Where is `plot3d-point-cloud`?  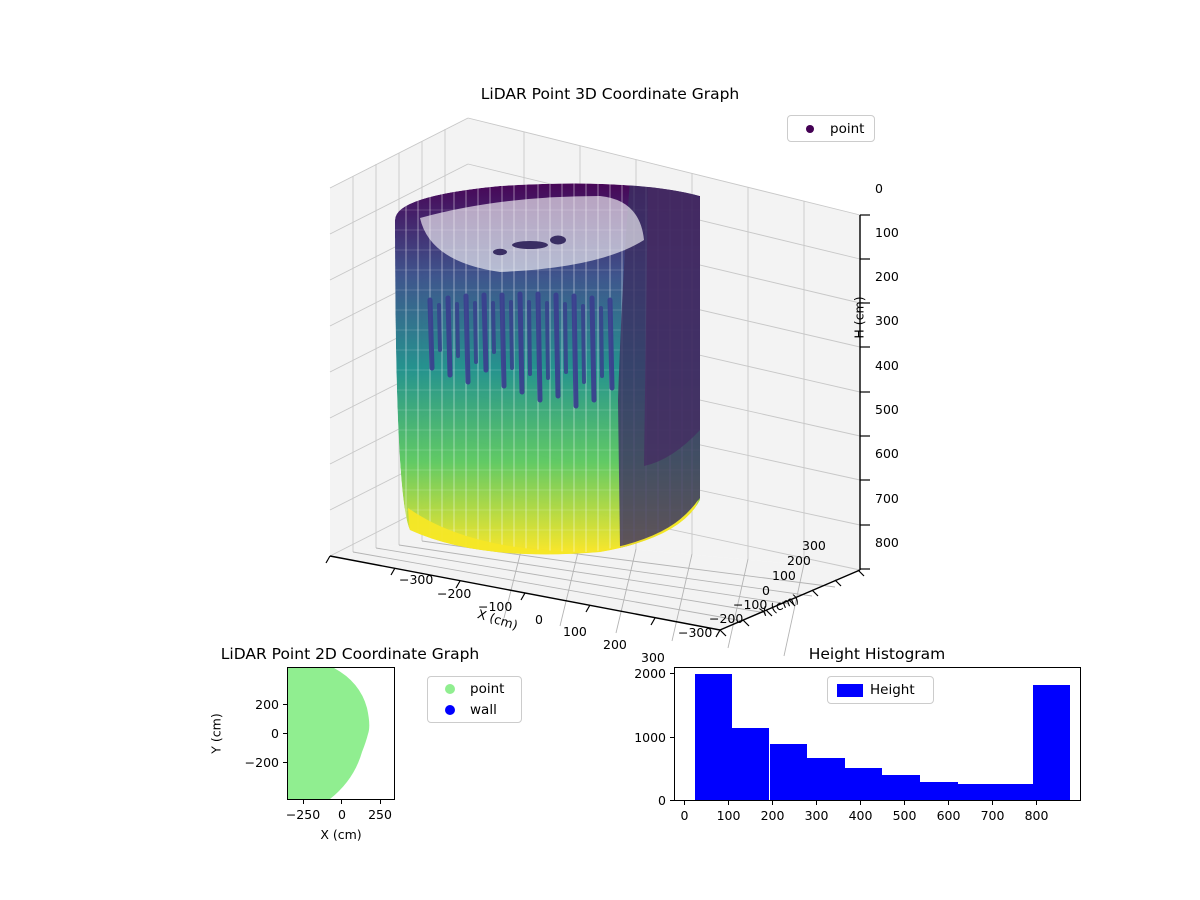 plot3d-point-cloud is located at coordinates (547, 369).